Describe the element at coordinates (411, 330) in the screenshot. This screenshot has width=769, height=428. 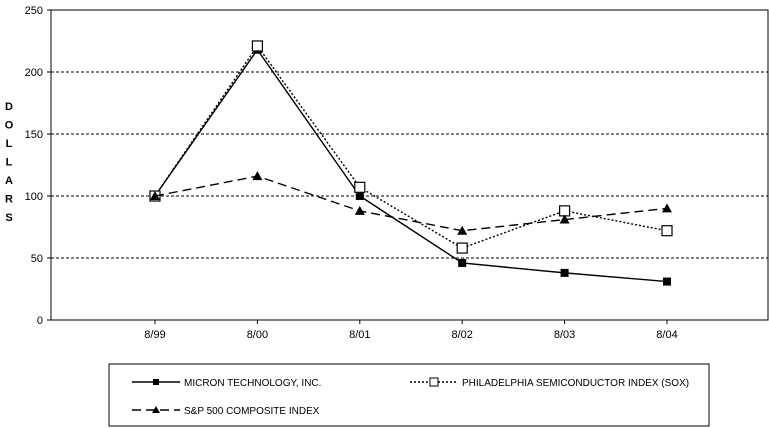
I see `x-axis-ticks: 8/99 8/00 8/01 8/02 8/03 8/04` at that location.